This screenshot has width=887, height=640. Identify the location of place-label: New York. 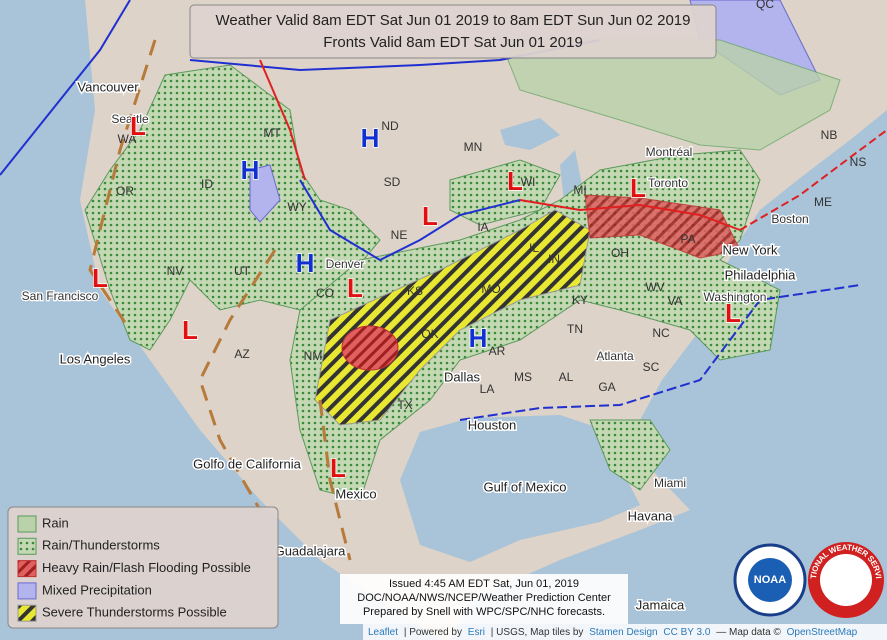
(750, 249).